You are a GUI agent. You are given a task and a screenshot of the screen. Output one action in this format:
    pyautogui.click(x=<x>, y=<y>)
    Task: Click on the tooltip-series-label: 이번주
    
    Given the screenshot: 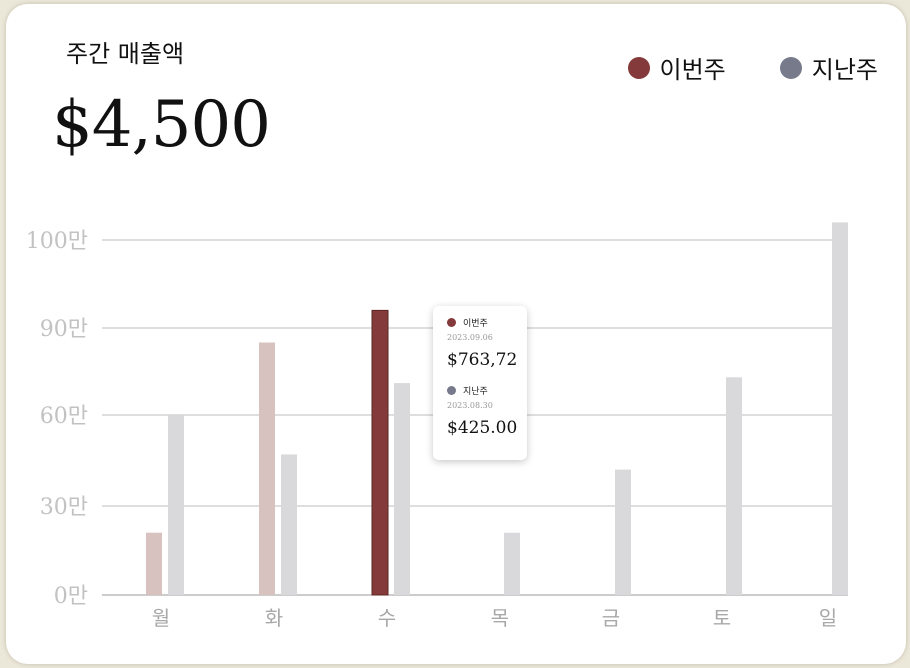 What is the action you would take?
    pyautogui.click(x=475, y=324)
    